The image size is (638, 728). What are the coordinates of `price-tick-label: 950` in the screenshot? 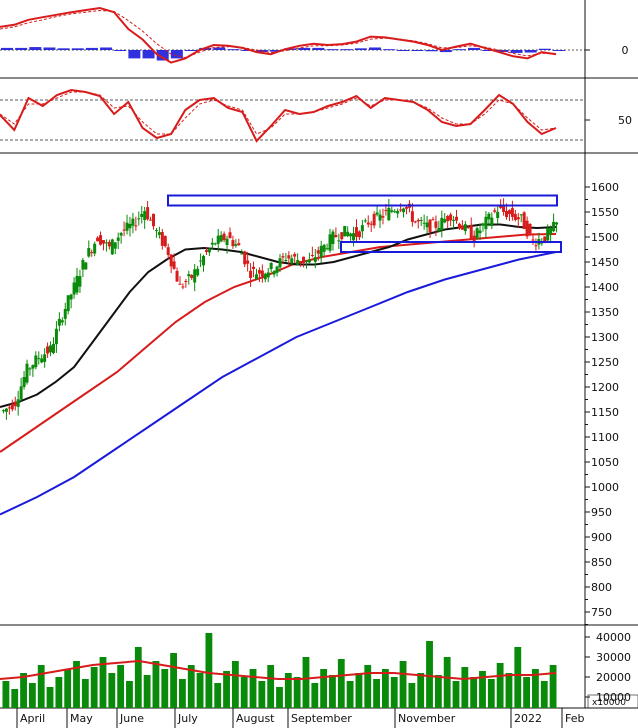 It's located at (601, 512).